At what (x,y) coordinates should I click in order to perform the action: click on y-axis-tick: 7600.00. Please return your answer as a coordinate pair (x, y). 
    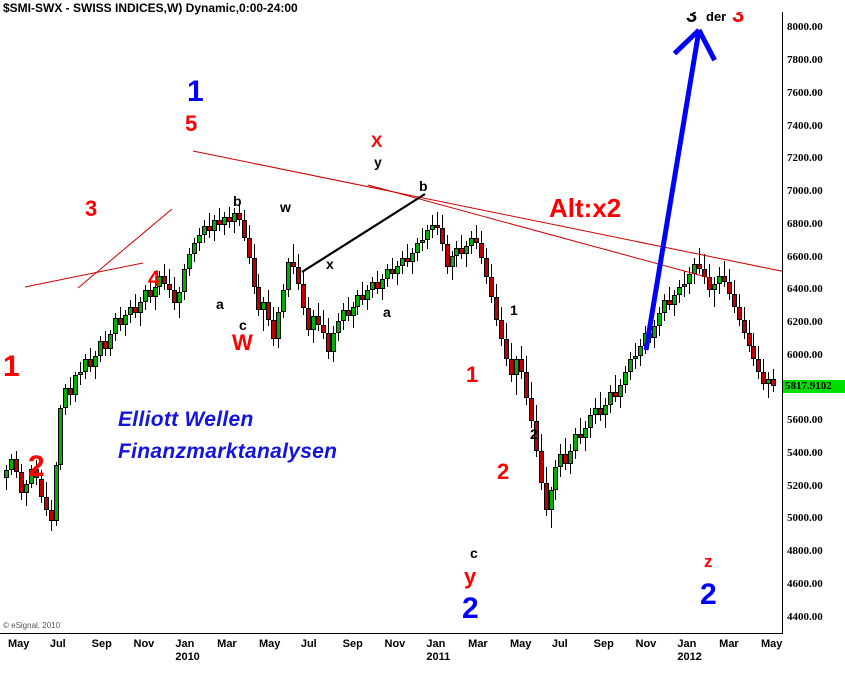
    Looking at the image, I should click on (805, 92).